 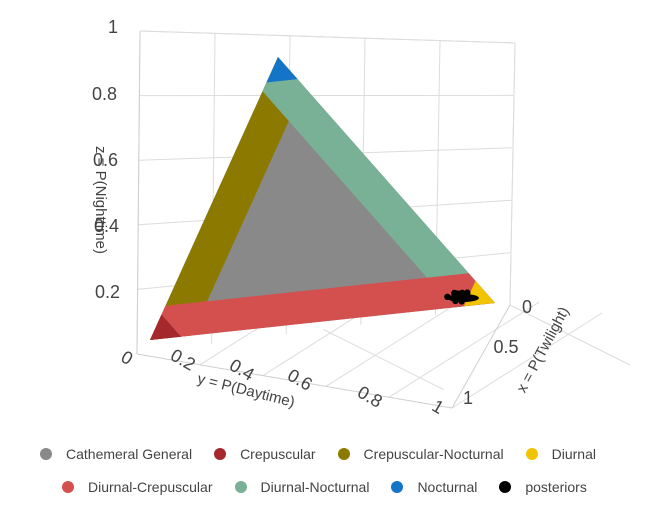 I want to click on legend-label: Crepuscular, so click(x=278, y=454).